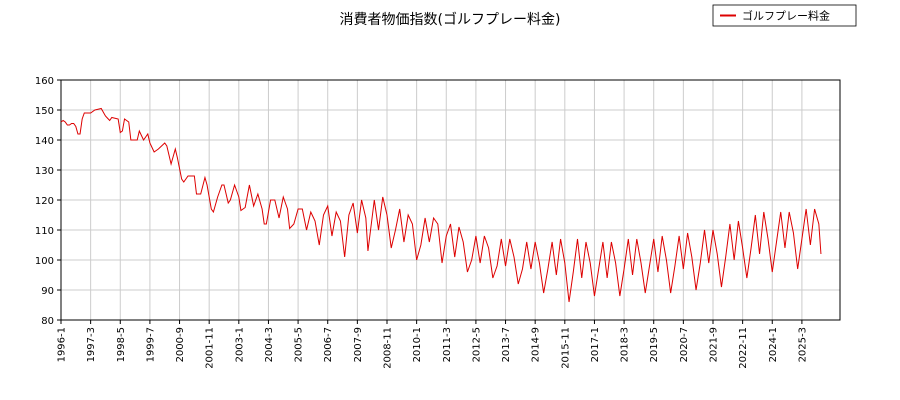 Image resolution: width=900 pixels, height=400 pixels. Describe the element at coordinates (299, 344) in the screenshot. I see `x-tick-label: 2005-5` at that location.